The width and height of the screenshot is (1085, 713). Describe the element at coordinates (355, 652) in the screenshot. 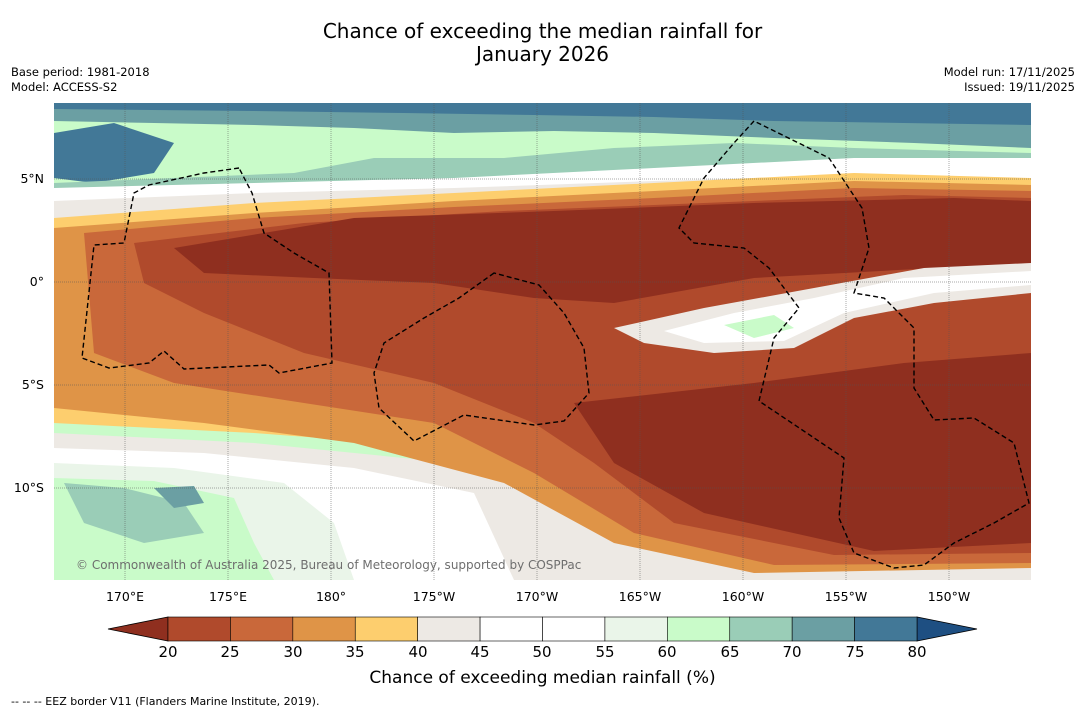

I see `cb-tick-35: 35` at that location.